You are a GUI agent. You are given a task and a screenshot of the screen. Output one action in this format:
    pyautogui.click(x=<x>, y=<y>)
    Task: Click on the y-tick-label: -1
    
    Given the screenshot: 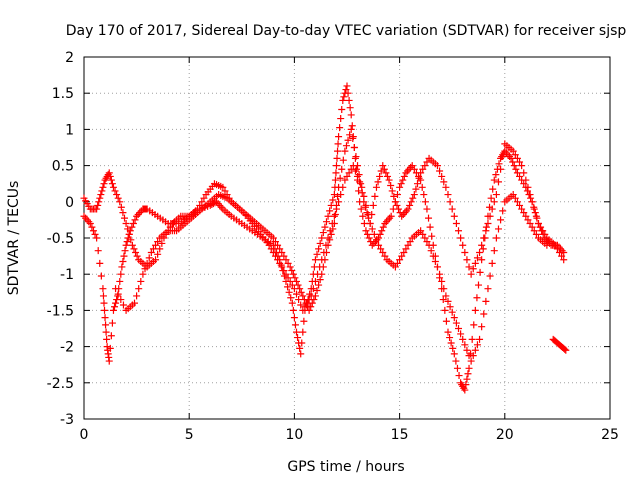 What is the action you would take?
    pyautogui.click(x=67, y=275)
    